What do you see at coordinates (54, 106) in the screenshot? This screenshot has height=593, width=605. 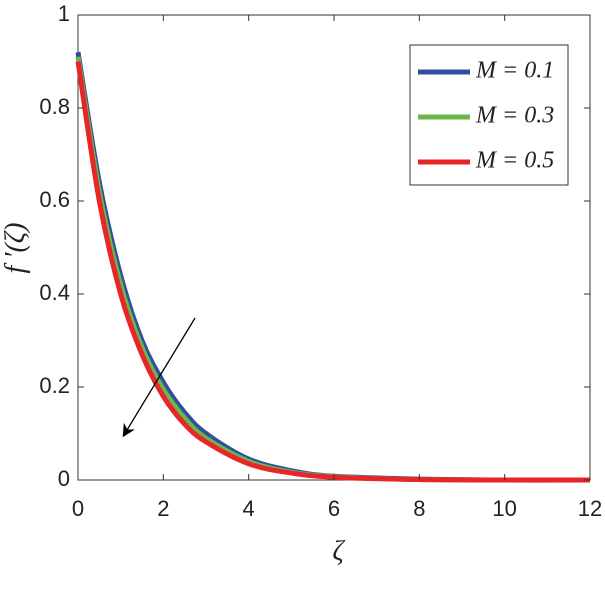 I see `y-tick-label: 0.8` at bounding box center [54, 106].